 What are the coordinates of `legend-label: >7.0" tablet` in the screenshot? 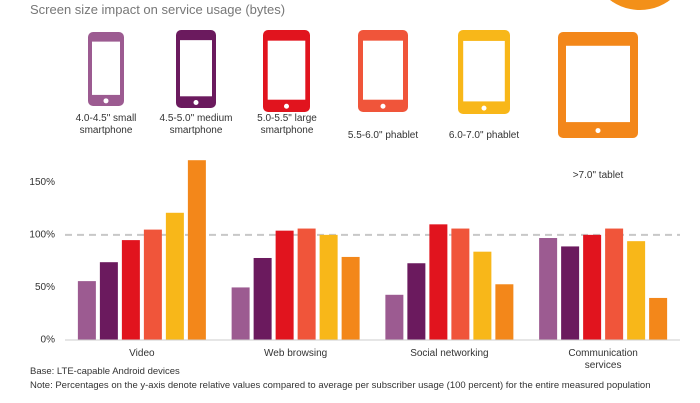 It's located at (598, 175).